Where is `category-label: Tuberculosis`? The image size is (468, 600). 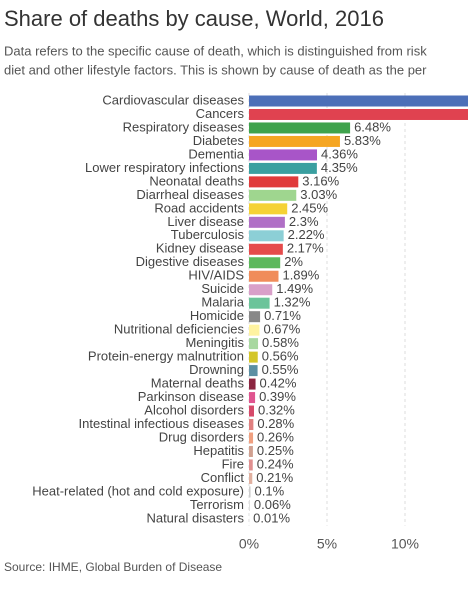 category-label: Tuberculosis is located at coordinates (208, 234).